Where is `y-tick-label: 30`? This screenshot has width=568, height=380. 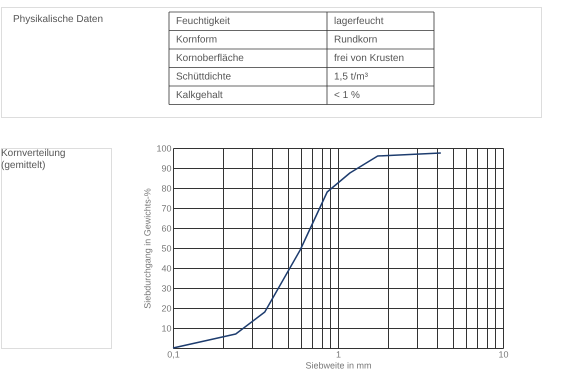 y-tick-label: 30 is located at coordinates (166, 289).